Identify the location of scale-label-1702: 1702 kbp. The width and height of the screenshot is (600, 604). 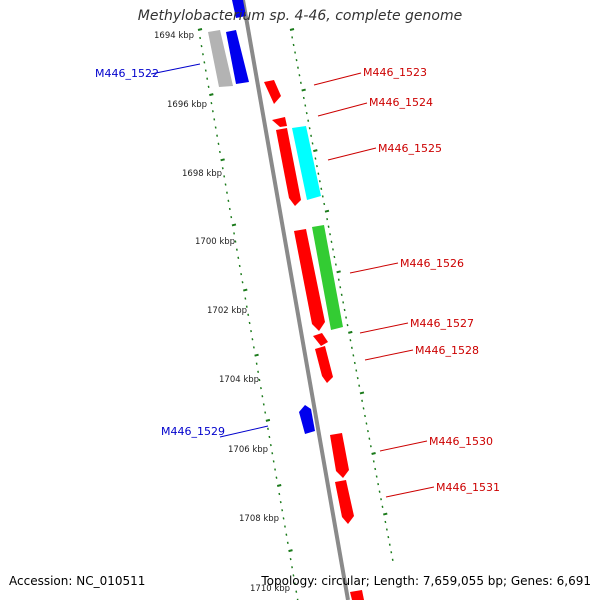
(227, 311).